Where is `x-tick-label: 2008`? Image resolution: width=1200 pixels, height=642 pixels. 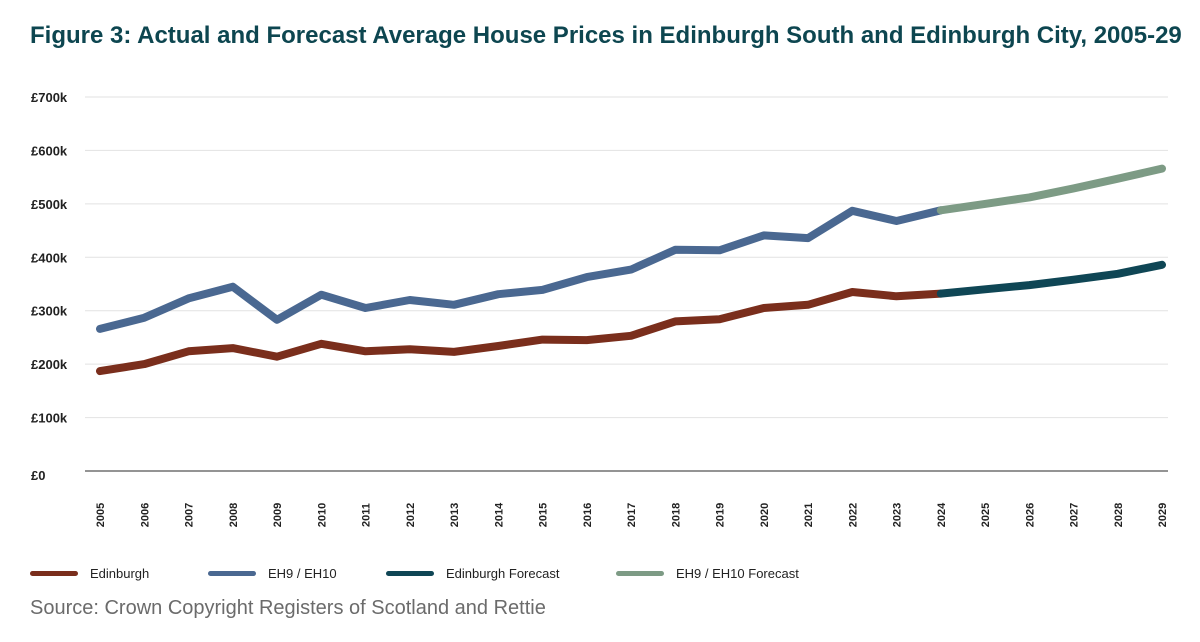 x-tick-label: 2008 is located at coordinates (234, 515).